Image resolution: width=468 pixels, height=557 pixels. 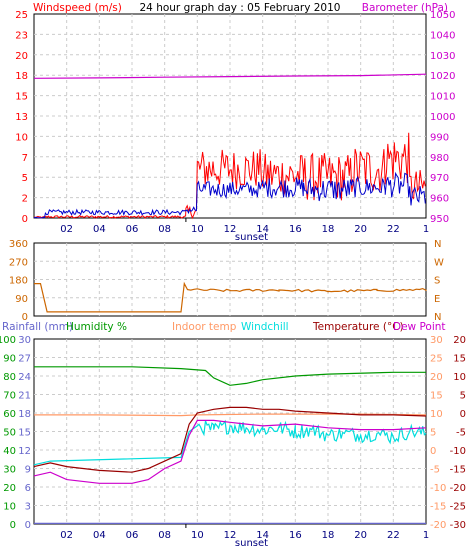 I want to click on panel3-temp-tick: 5, so click(x=463, y=396).